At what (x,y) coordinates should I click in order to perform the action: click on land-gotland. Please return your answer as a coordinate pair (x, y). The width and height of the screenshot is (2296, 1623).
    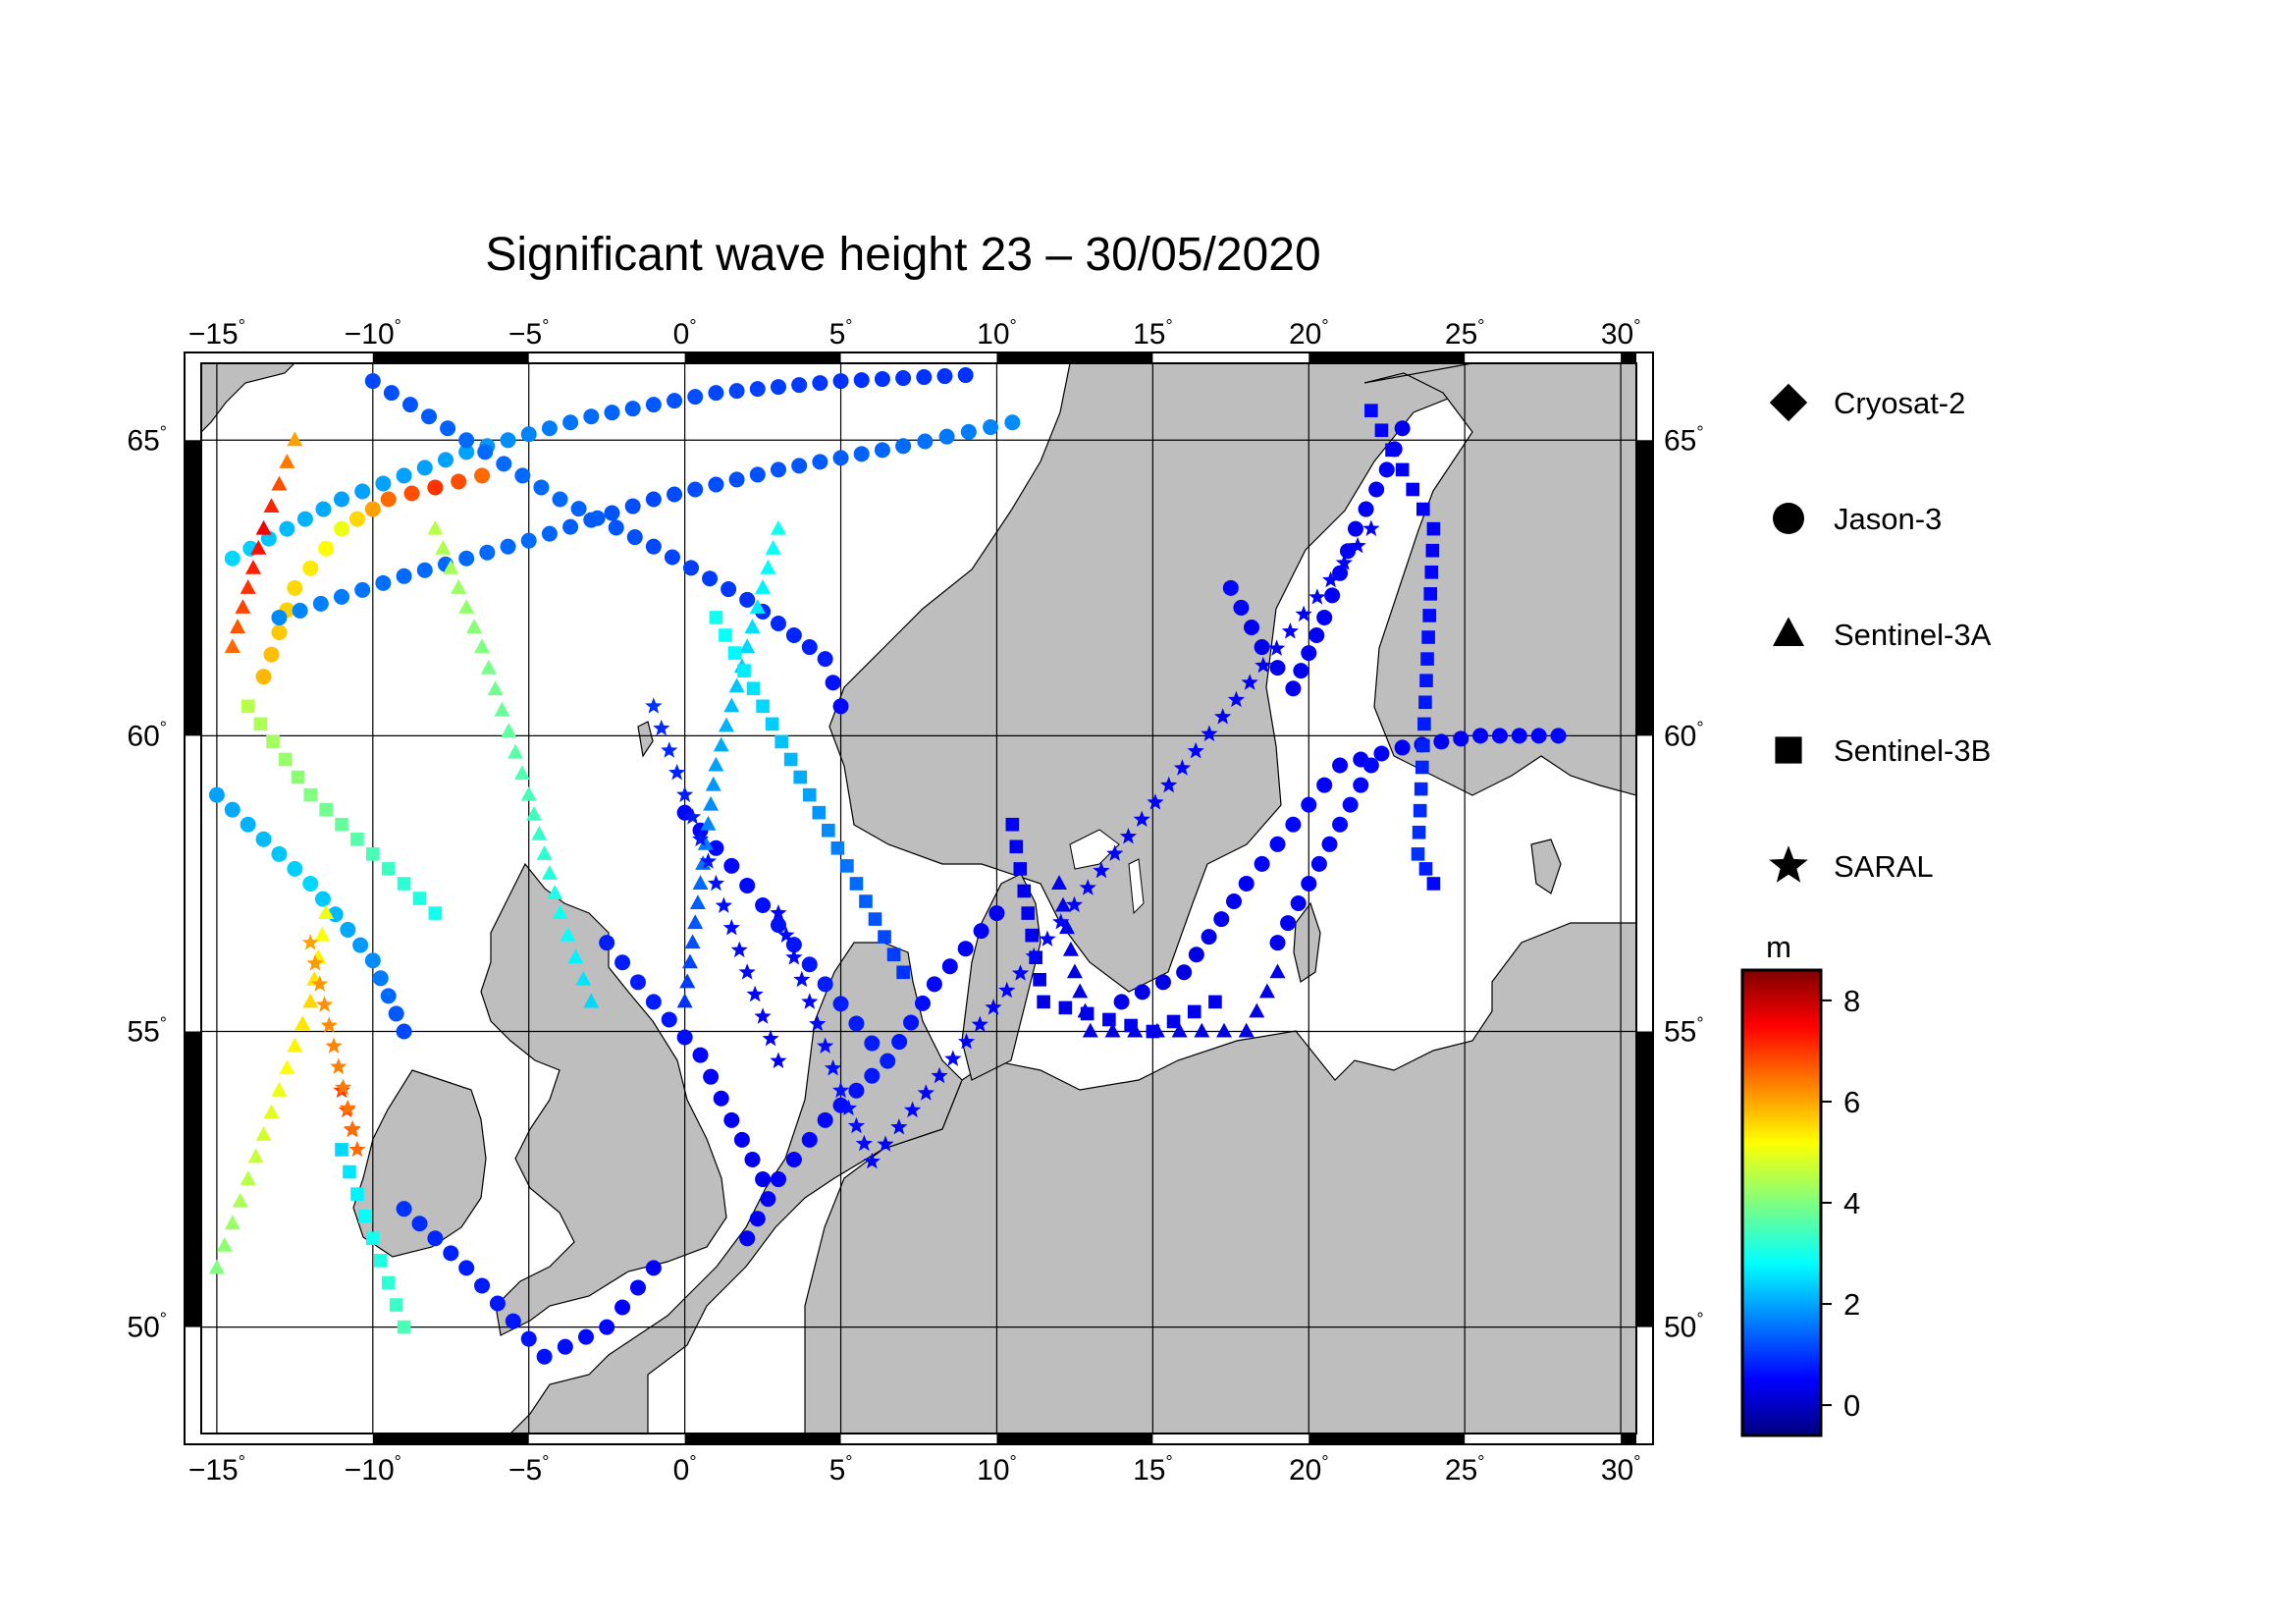
    Looking at the image, I should click on (1307, 942).